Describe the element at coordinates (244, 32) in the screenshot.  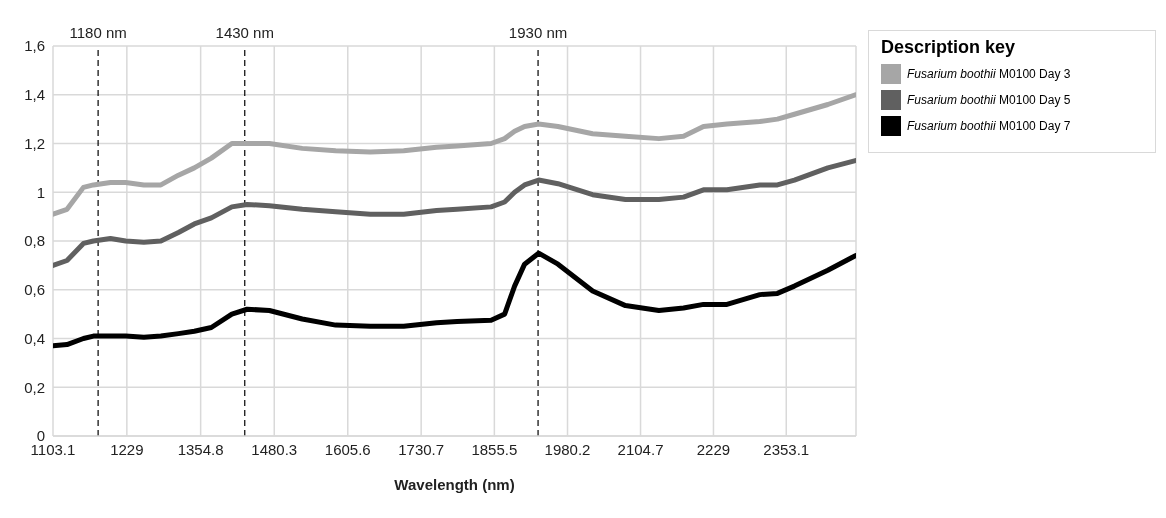
I see `ref-line-label: 1430 nm` at that location.